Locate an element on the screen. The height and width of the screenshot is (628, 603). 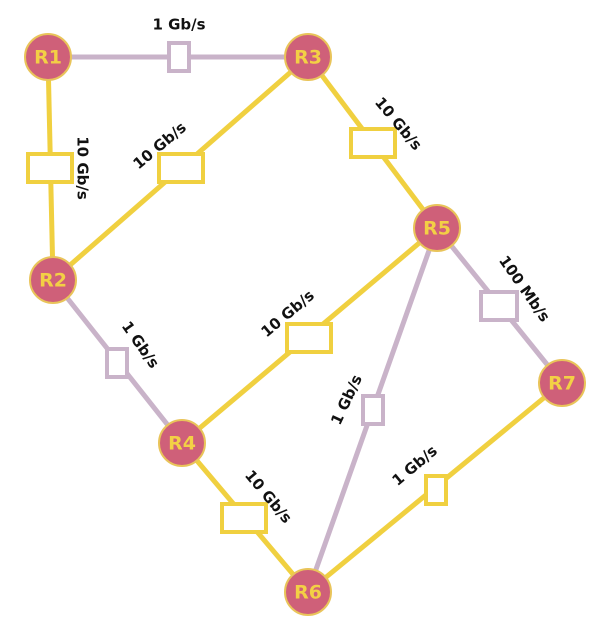
router-node-r6 is located at coordinates (308, 592).